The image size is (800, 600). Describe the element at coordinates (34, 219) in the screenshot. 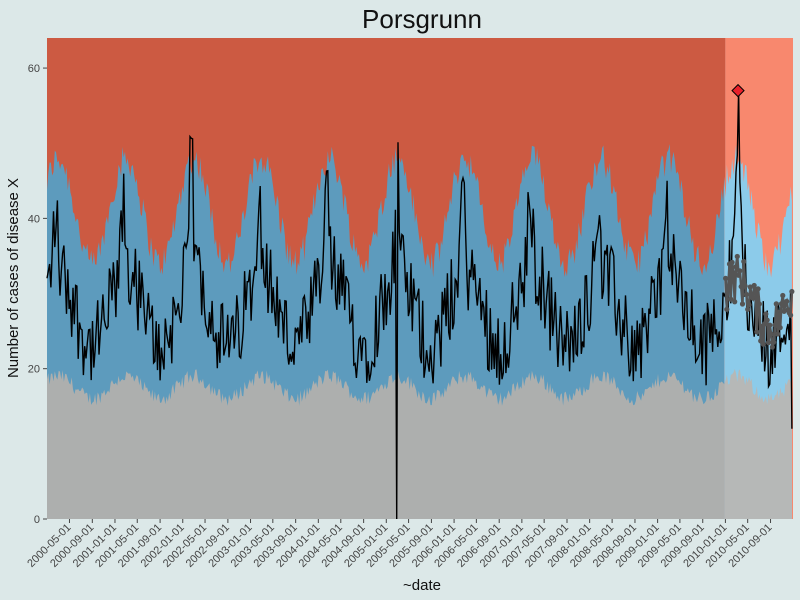

I see `y-tick-label: 40` at that location.